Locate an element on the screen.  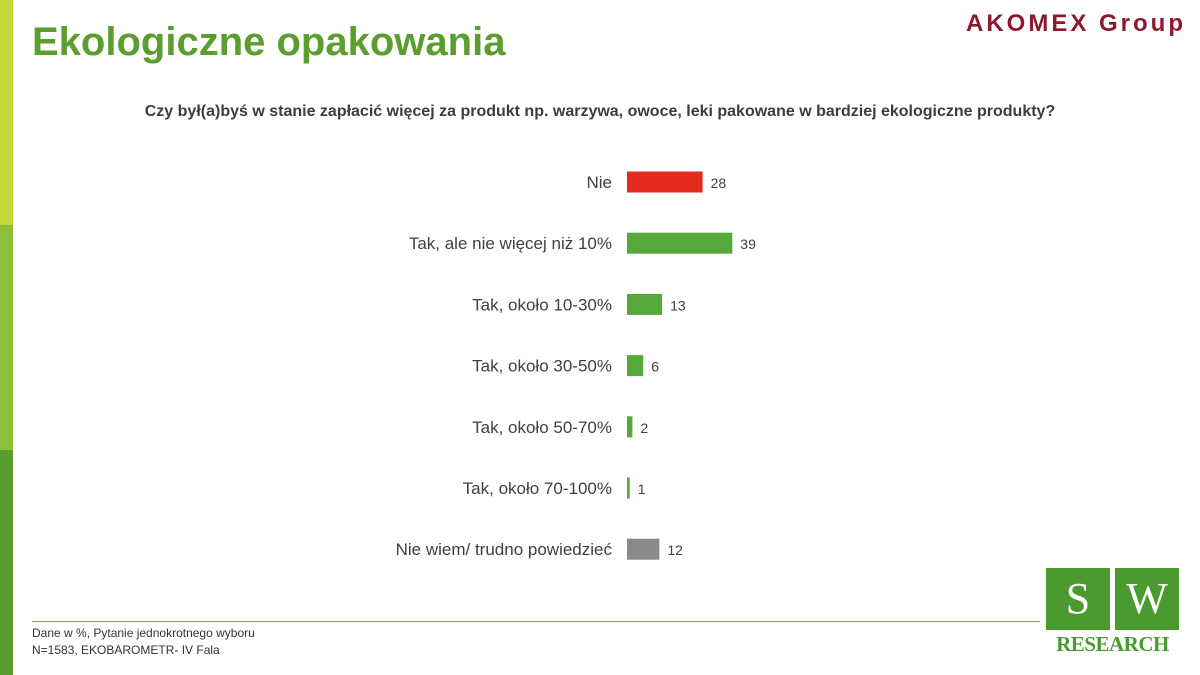
category-label: Nie wiem/ trudno powiedzieć is located at coordinates (504, 549).